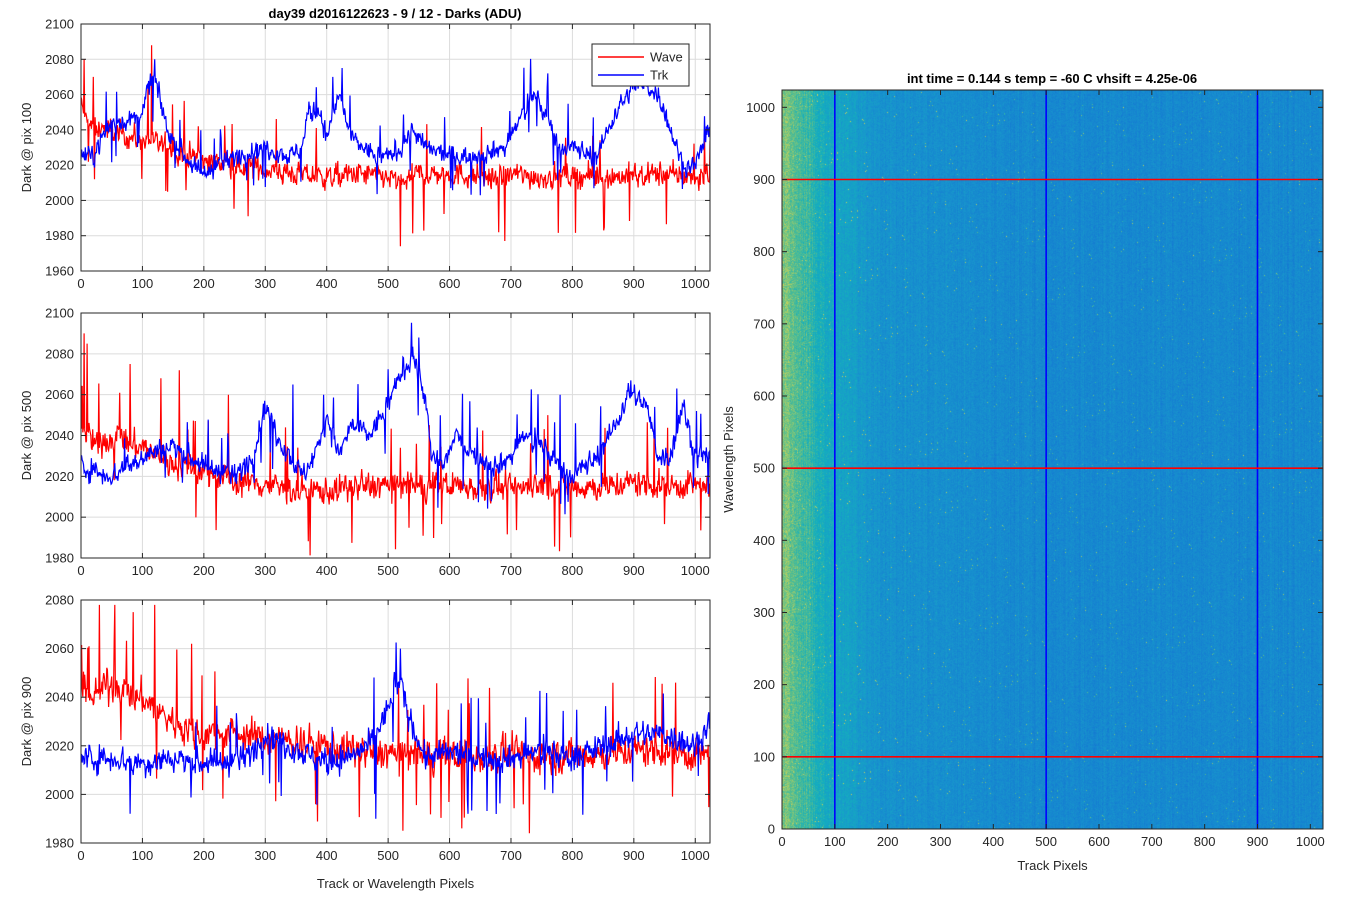 Image resolution: width=1350 pixels, height=900 pixels. Describe the element at coordinates (764, 251) in the screenshot. I see `y-tick-label: 800` at that location.